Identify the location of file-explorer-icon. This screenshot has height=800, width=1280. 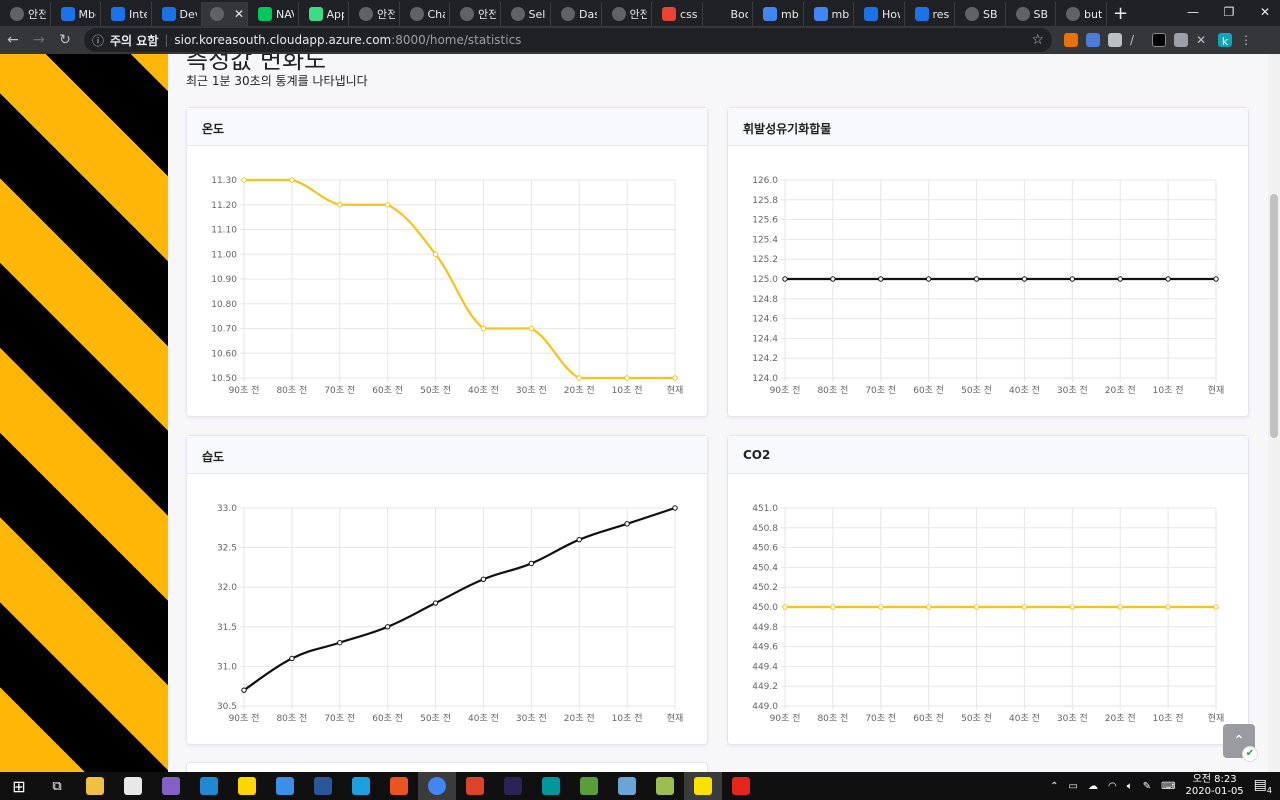
(95, 786).